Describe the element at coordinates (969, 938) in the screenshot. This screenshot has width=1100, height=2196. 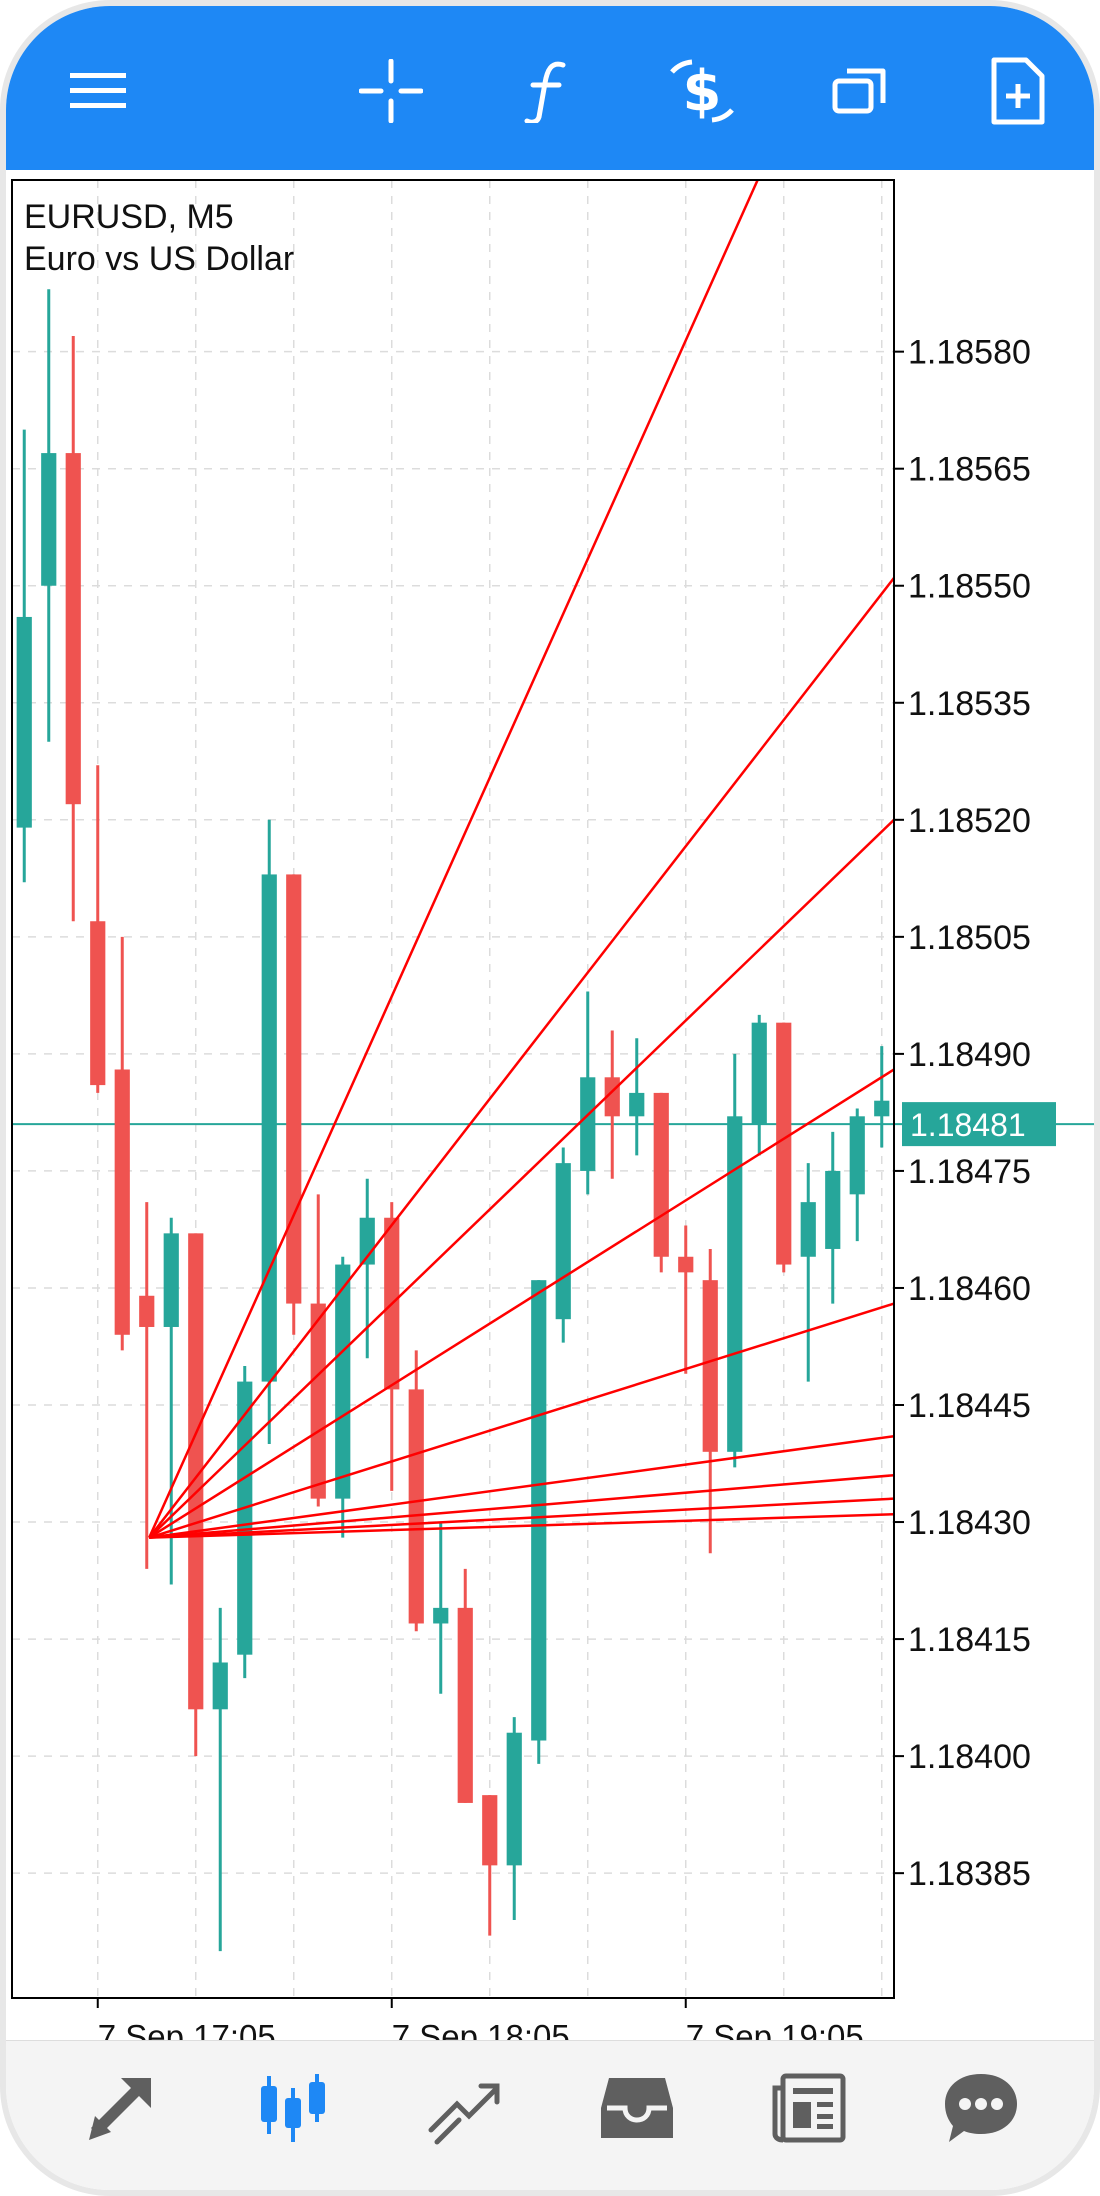
I see `y-tick-label: 1.18505` at that location.